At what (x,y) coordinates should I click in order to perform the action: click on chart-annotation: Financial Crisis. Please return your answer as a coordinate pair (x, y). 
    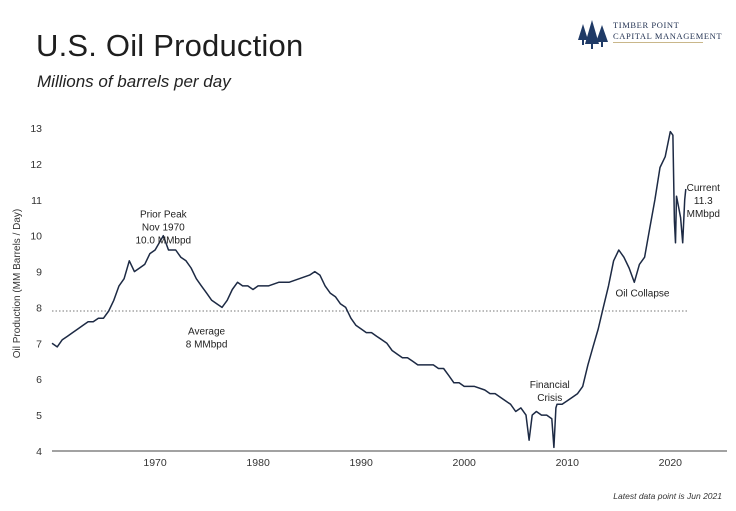
    Looking at the image, I should click on (550, 392).